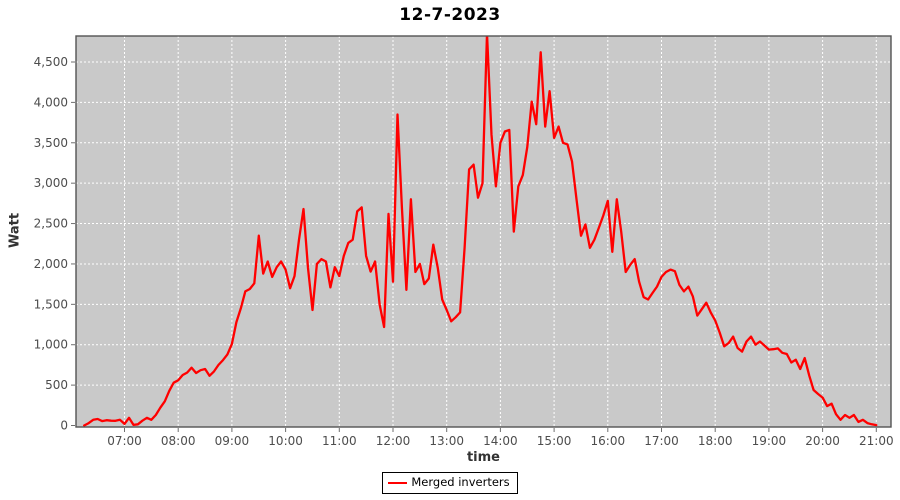 This screenshot has height=500, width=900. I want to click on y-tick-label: 2,000, so click(51, 264).